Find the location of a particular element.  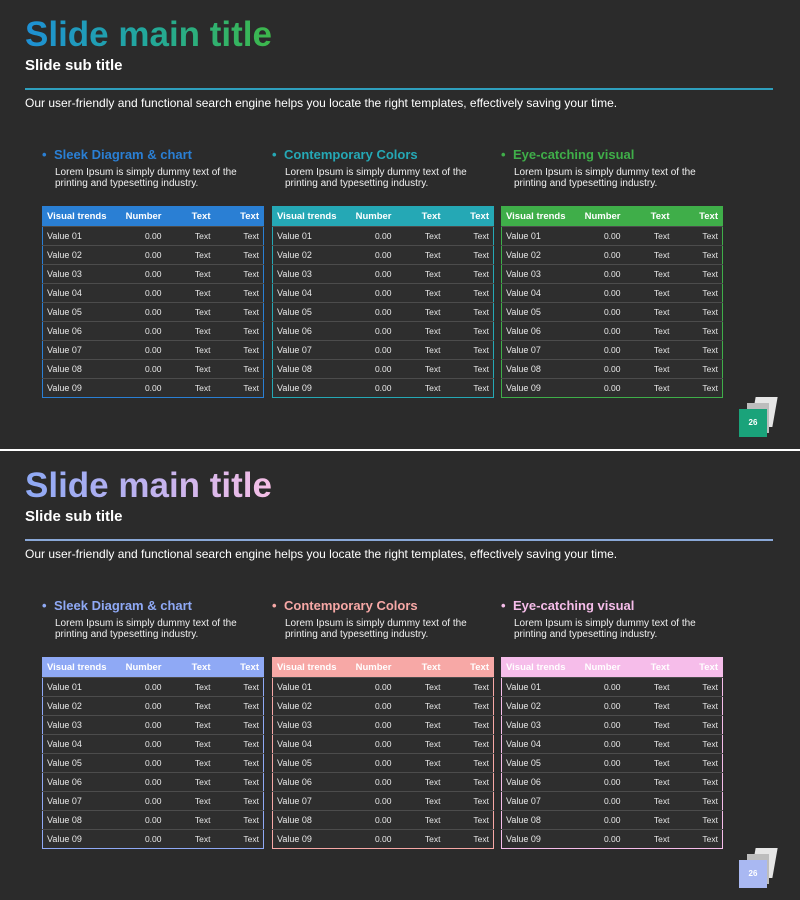

table-row: Value 08 0.00 Text Text is located at coordinates (612, 369).